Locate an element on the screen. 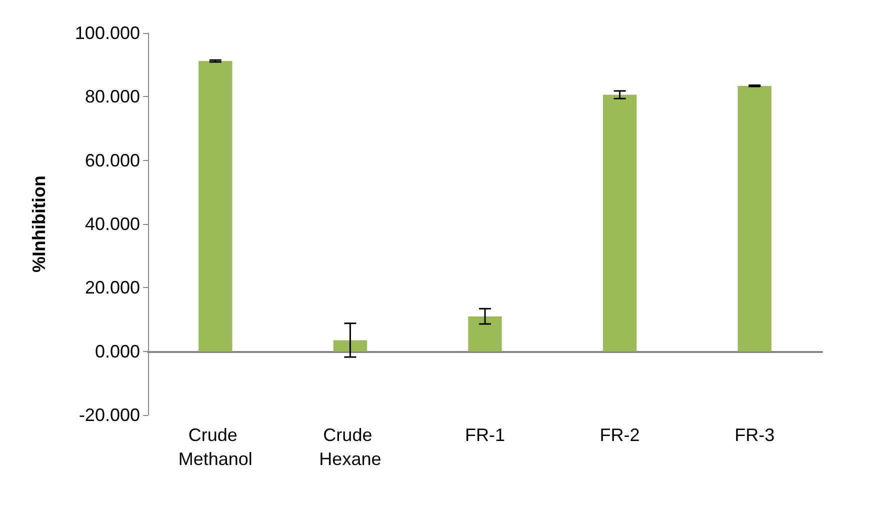 Image resolution: width=870 pixels, height=510 pixels. x-tick-label: Crude Methanol is located at coordinates (215, 447).